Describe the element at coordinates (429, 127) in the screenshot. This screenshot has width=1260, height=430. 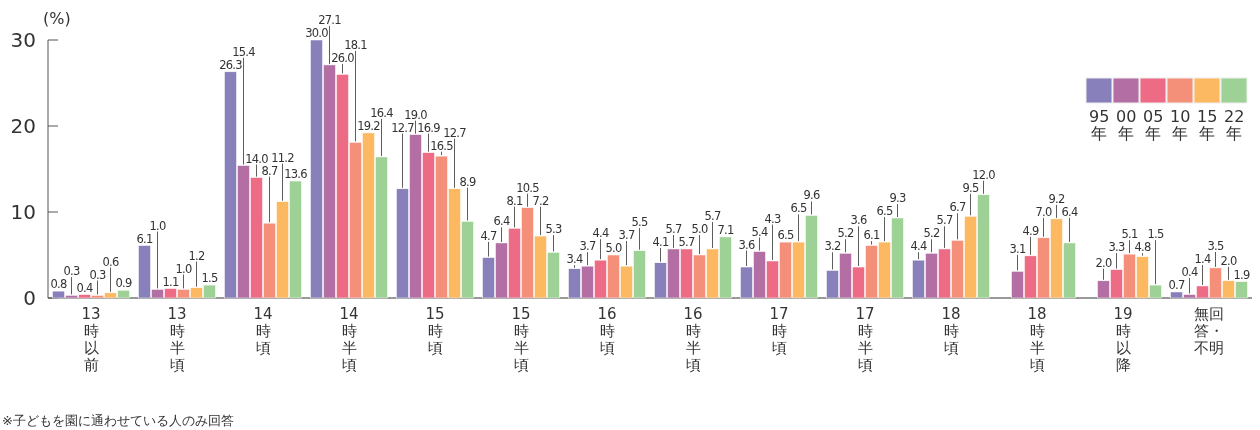
I see `data-label: 16.9` at that location.